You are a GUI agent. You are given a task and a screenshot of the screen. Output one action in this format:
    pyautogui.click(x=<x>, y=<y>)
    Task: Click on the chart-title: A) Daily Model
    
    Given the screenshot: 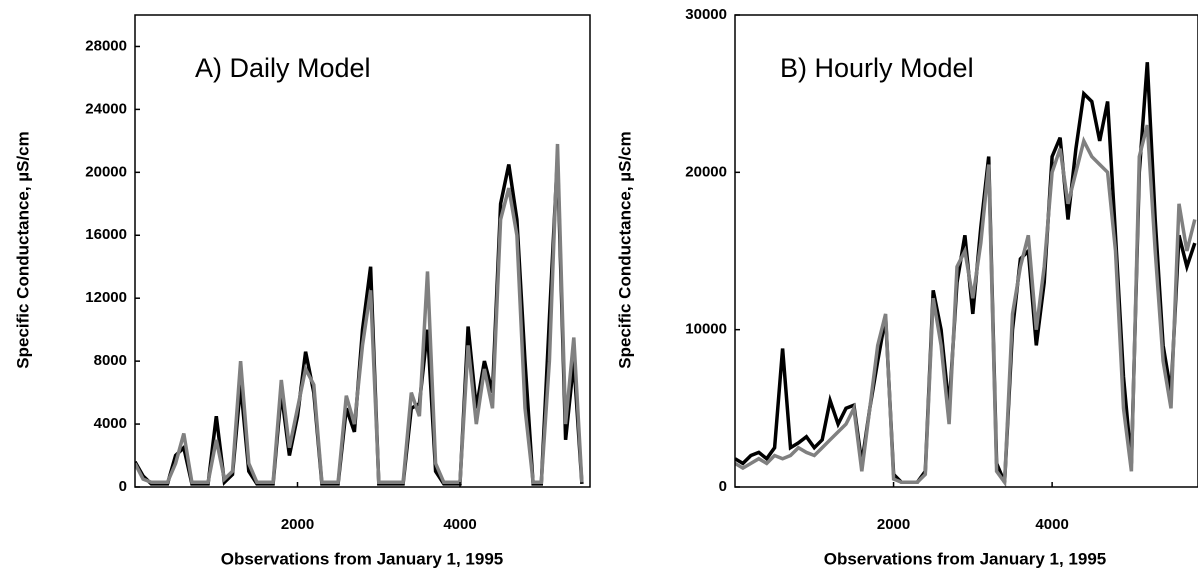 What is the action you would take?
    pyautogui.click(x=283, y=68)
    